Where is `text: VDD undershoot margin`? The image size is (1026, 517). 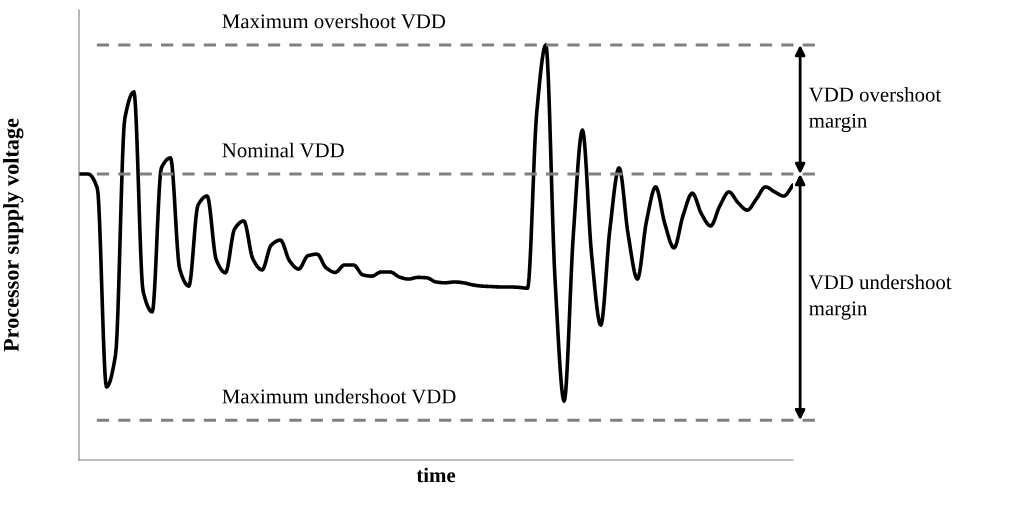
text: VDD undershoot margin is located at coordinates (880, 297).